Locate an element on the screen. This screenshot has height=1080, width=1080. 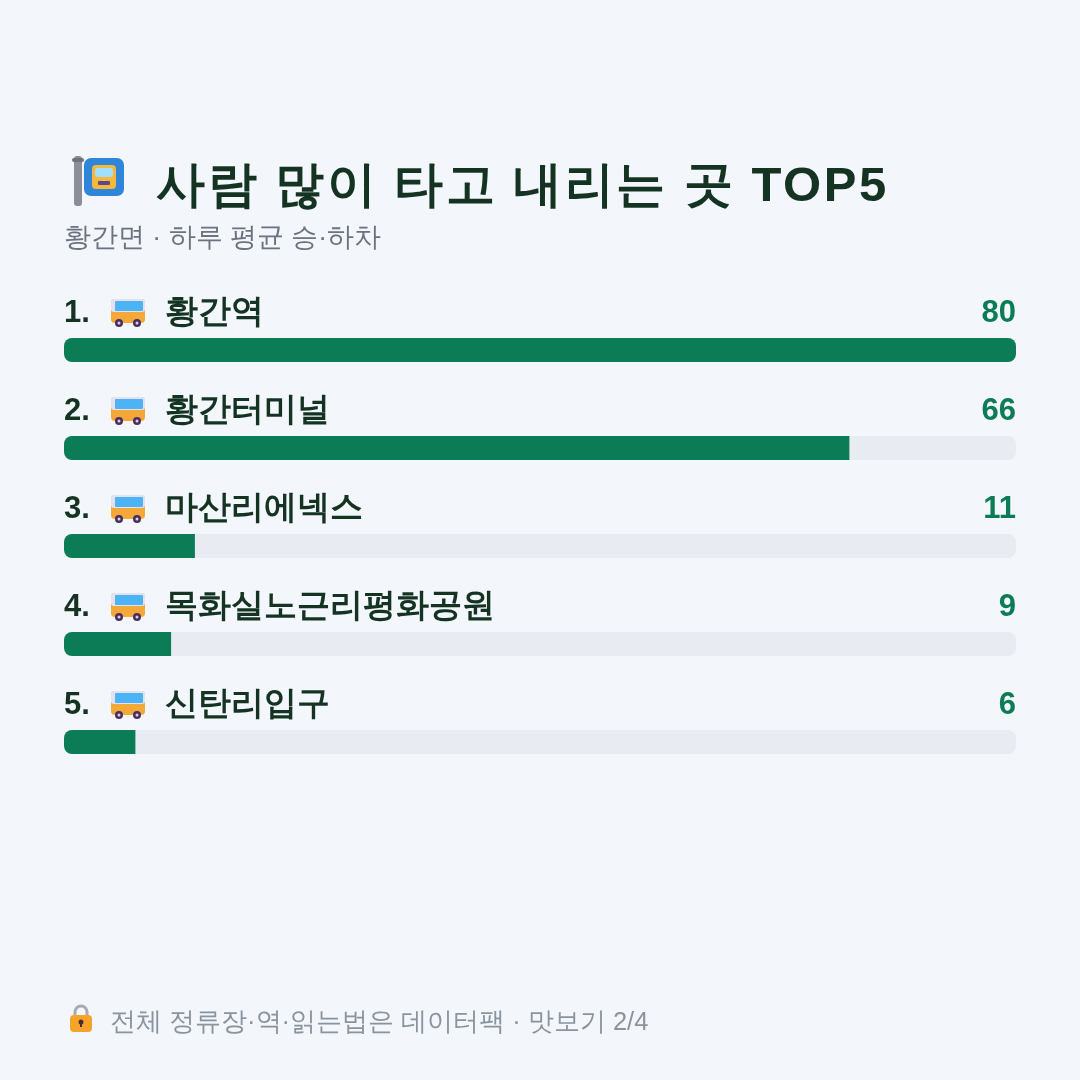
category-label: 2. 황간터미널 is located at coordinates (197, 409).